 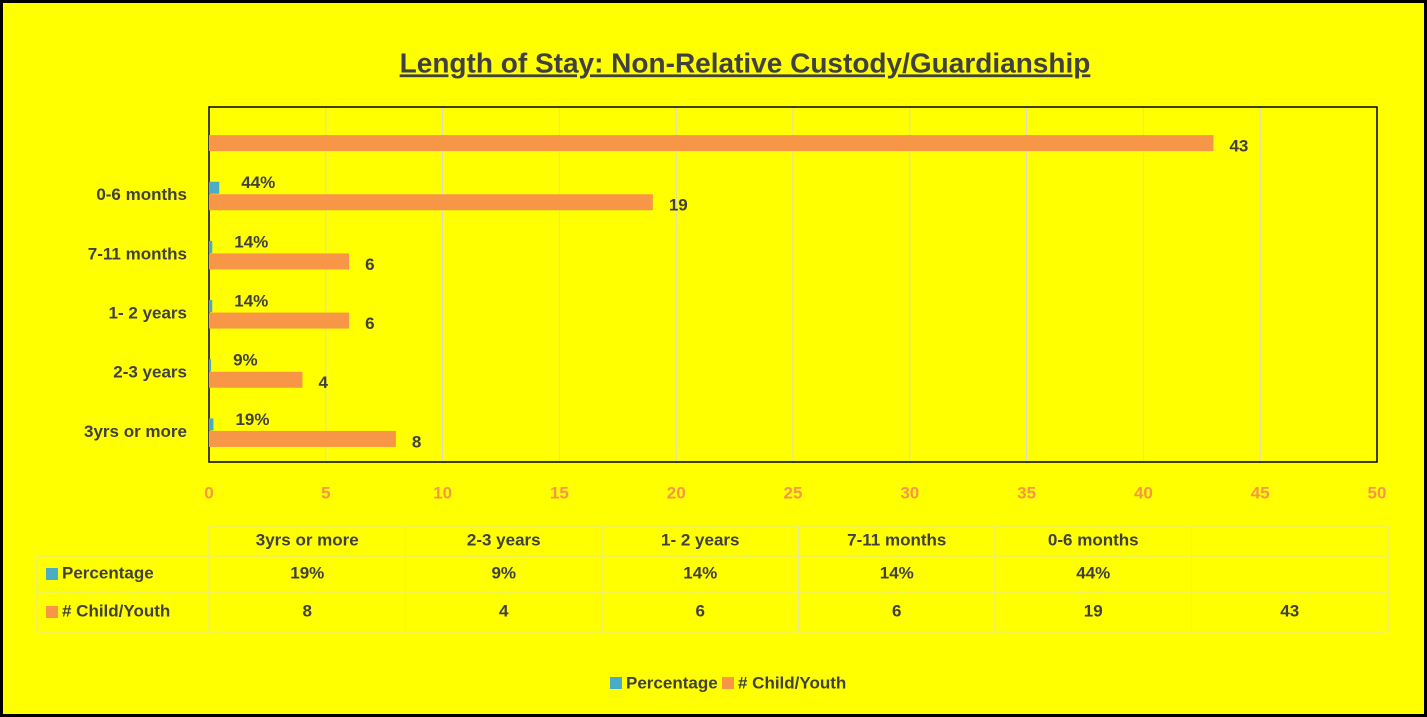 I want to click on data-label: 19%, so click(x=252, y=419).